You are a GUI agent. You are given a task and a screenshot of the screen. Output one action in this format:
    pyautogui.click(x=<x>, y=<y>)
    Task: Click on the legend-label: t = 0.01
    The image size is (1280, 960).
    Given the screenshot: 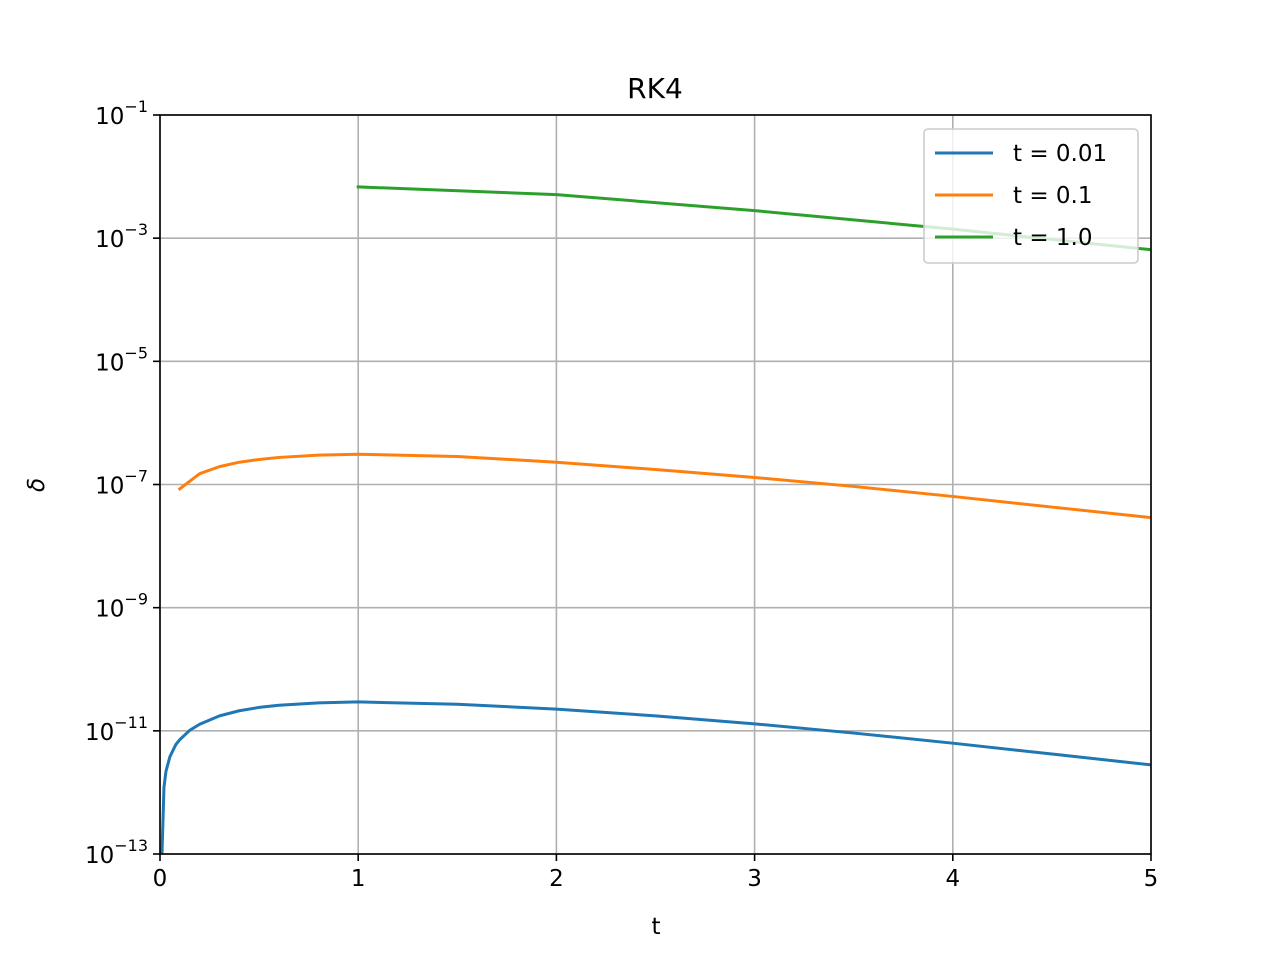 What is the action you would take?
    pyautogui.click(x=1060, y=154)
    